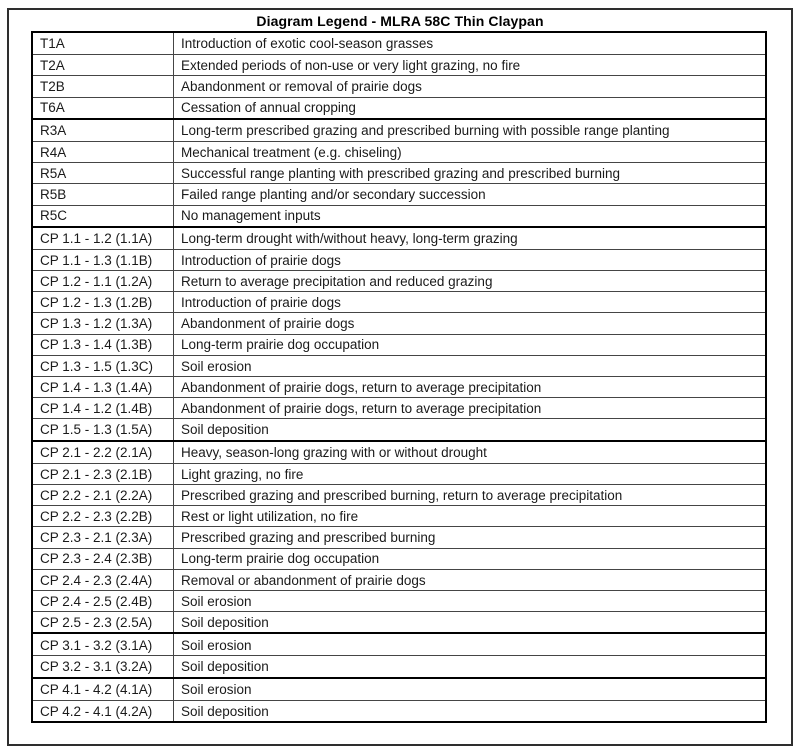 The width and height of the screenshot is (800, 749). What do you see at coordinates (399, 710) in the screenshot?
I see `legend-row: CP 4.2 - 4.1 (4.2A) Soil deposition` at bounding box center [399, 710].